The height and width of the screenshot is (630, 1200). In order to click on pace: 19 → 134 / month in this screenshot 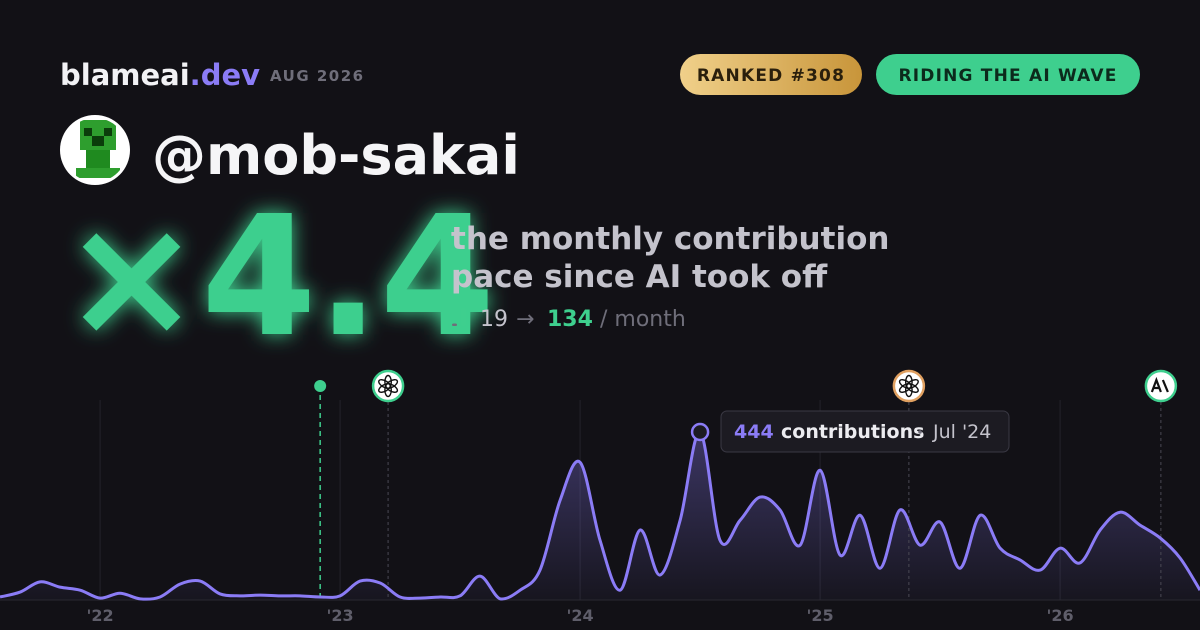, I will do `click(569, 319)`.